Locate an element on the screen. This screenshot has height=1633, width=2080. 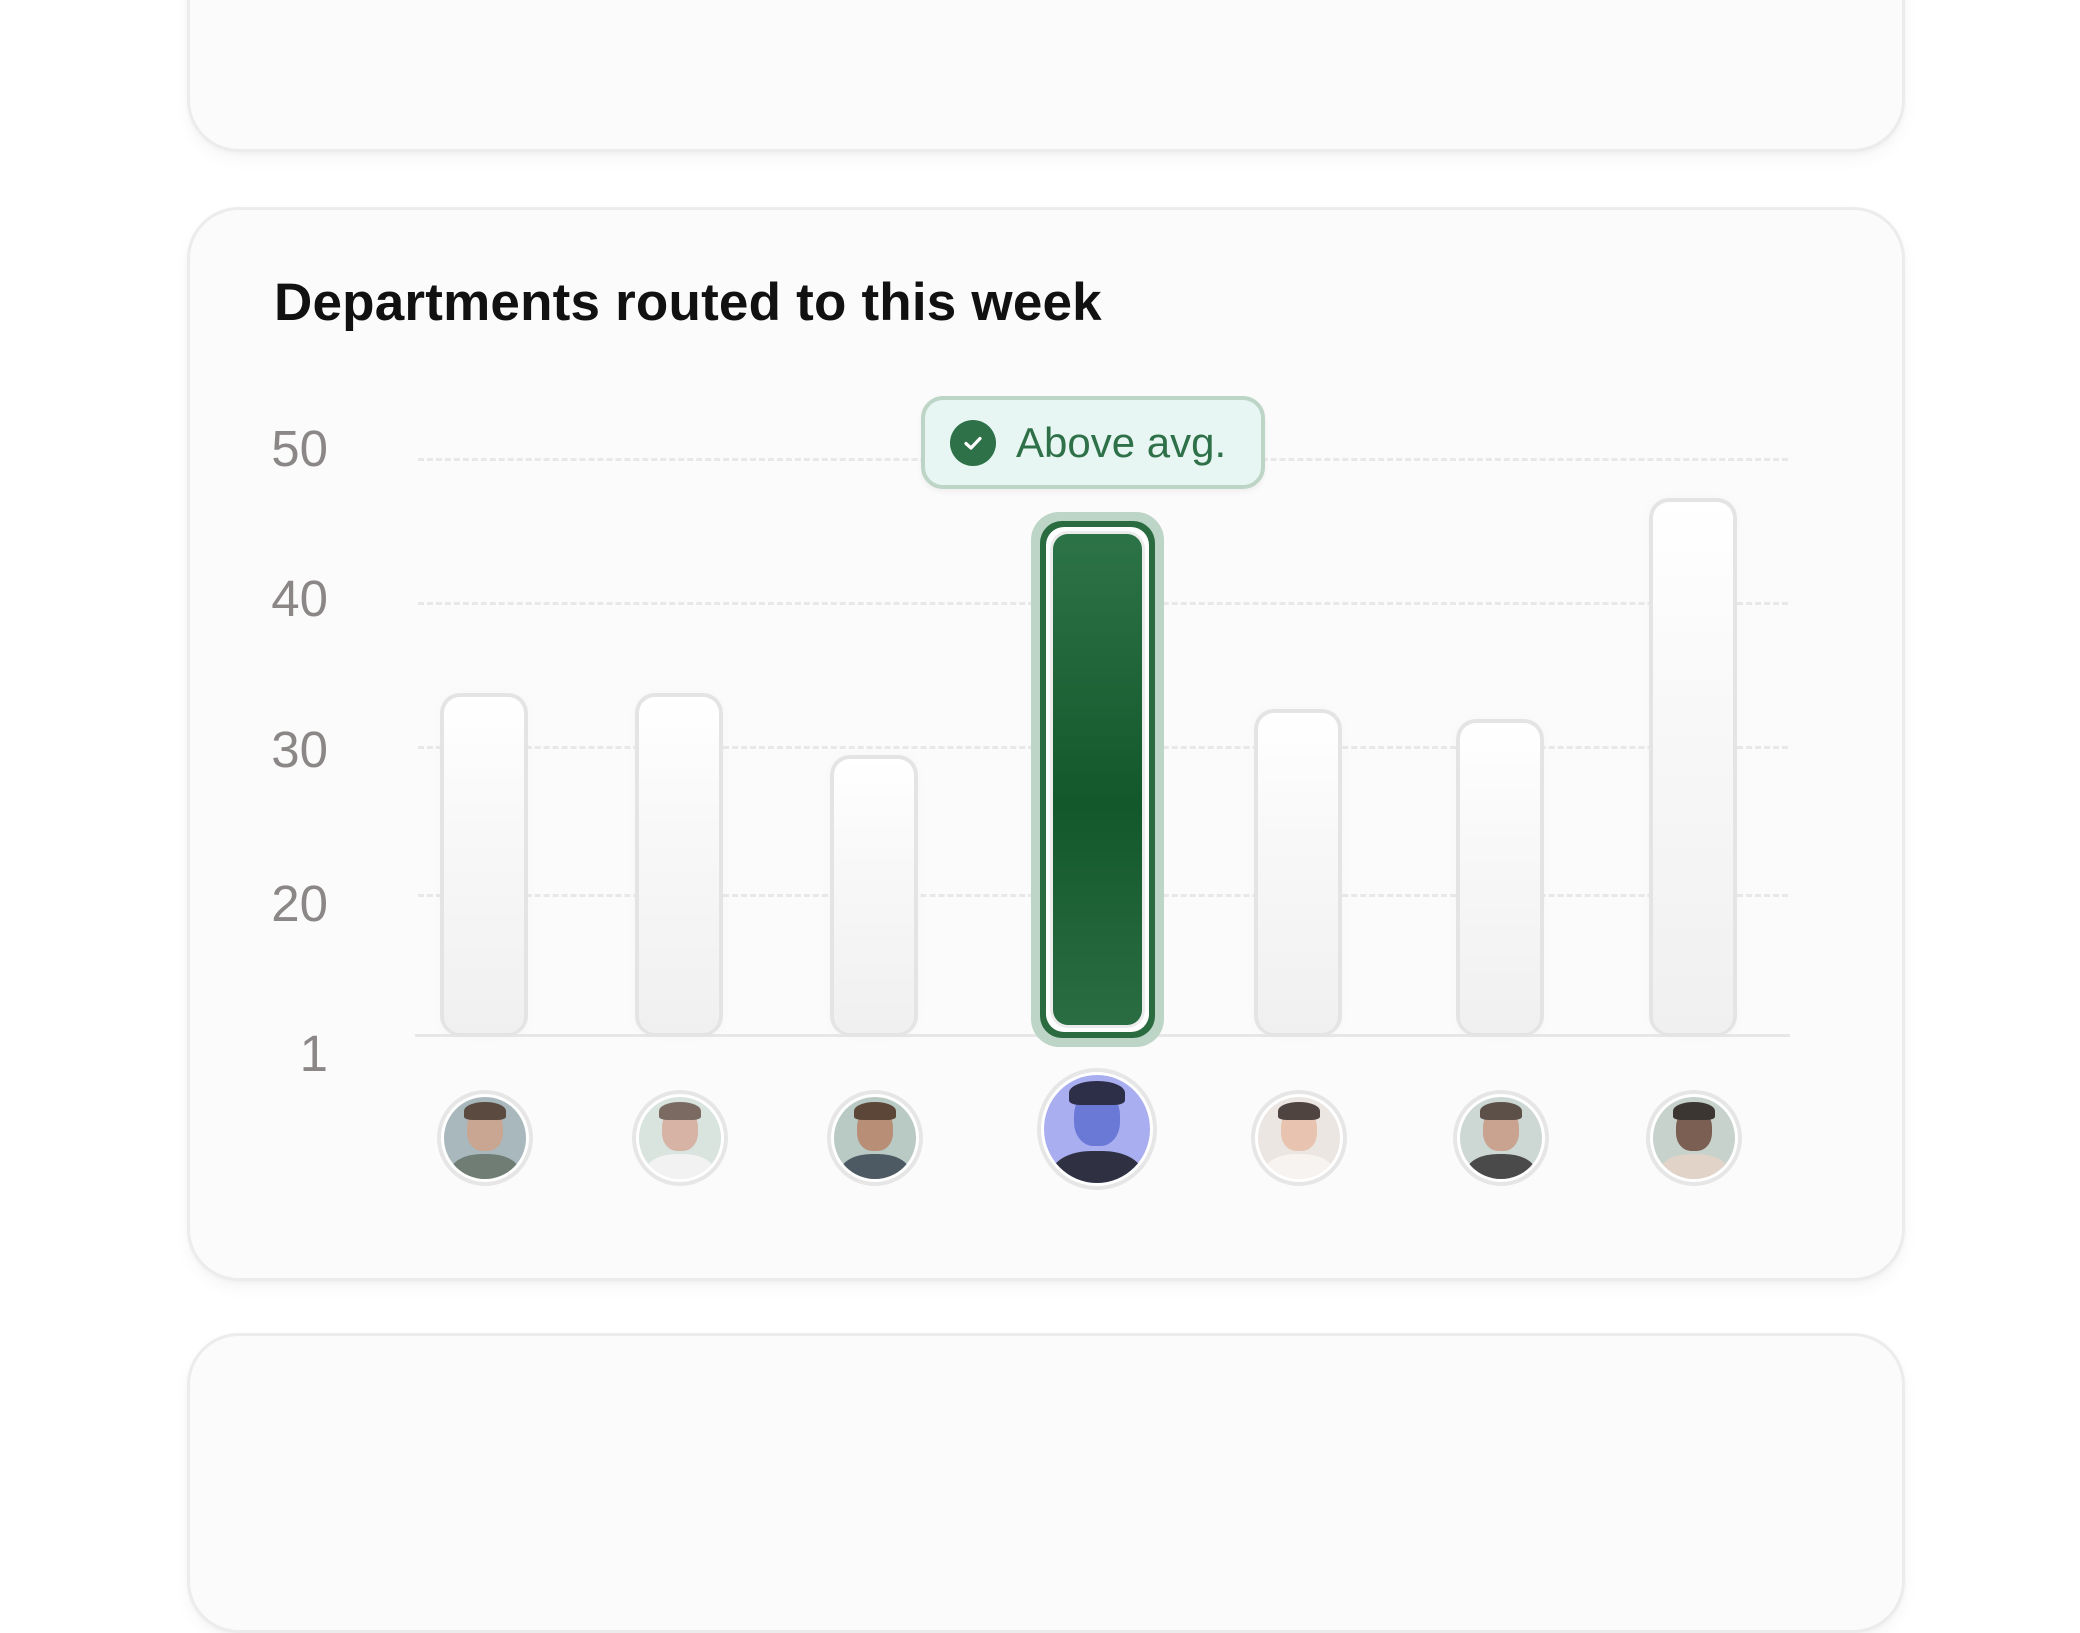
y-tick-label: 20 is located at coordinates (299, 903).